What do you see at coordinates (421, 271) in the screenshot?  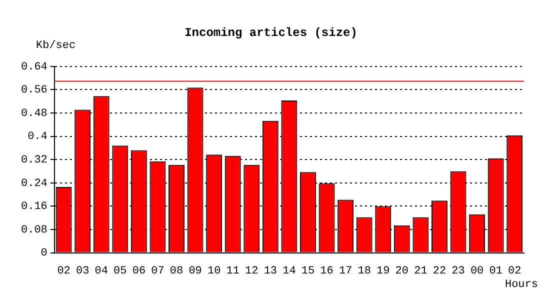 I see `x-tick-label: 21` at bounding box center [421, 271].